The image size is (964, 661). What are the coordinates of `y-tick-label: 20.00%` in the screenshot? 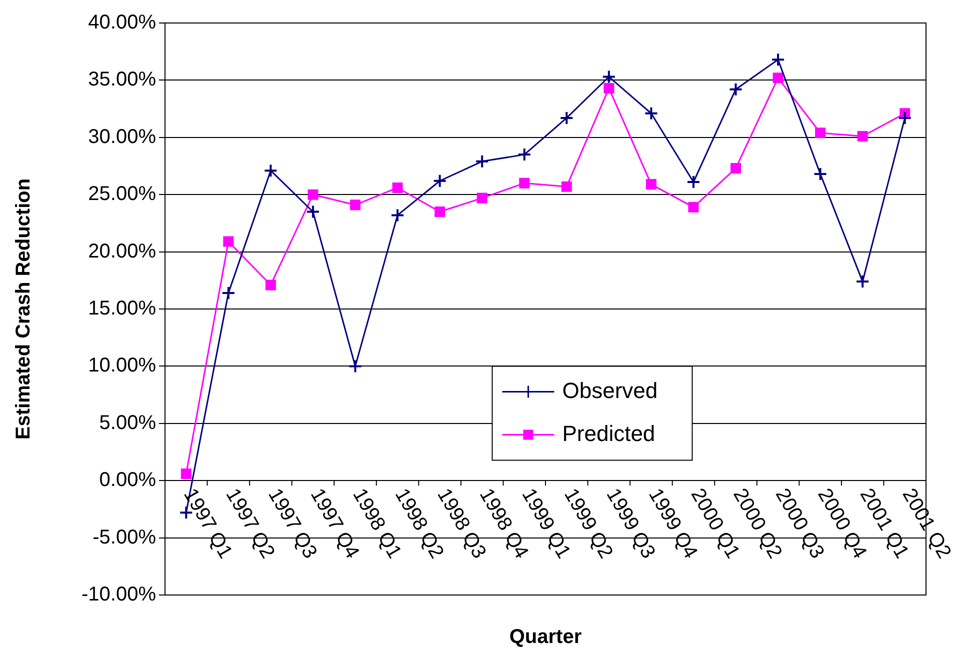 It's located at (122, 251).